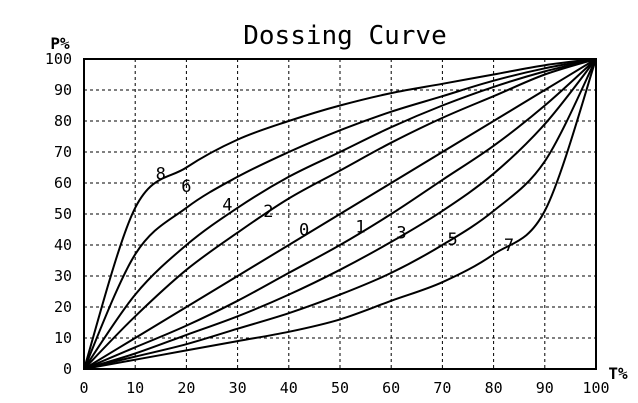 This screenshot has height=403, width=638. What do you see at coordinates (63, 183) in the screenshot?
I see `y-tick-label: 60` at bounding box center [63, 183].